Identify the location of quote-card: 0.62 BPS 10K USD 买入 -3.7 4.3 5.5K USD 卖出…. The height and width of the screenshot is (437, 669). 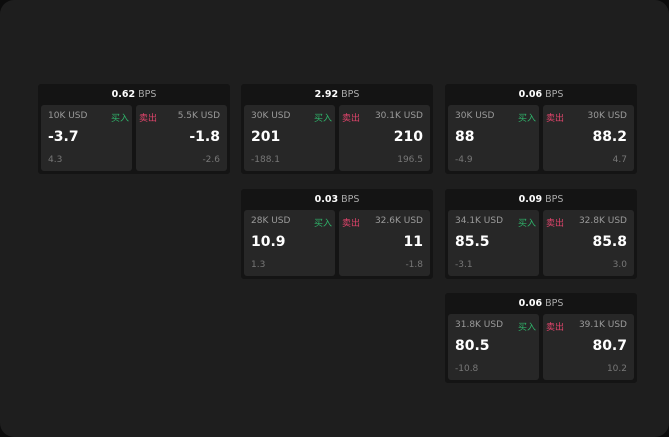
(134, 129).